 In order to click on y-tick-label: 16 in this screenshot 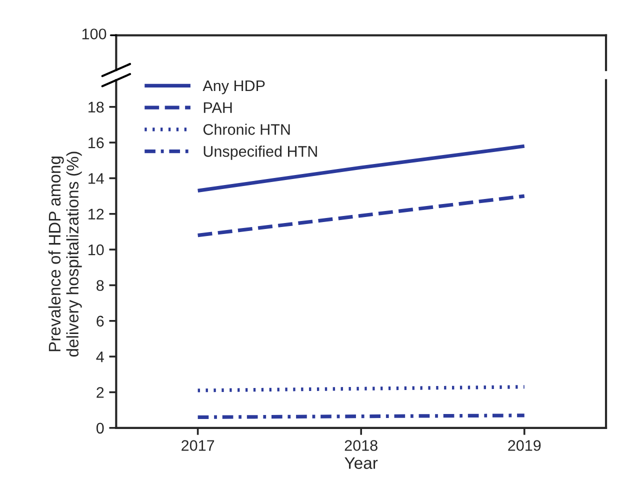, I will do `click(96, 142)`.